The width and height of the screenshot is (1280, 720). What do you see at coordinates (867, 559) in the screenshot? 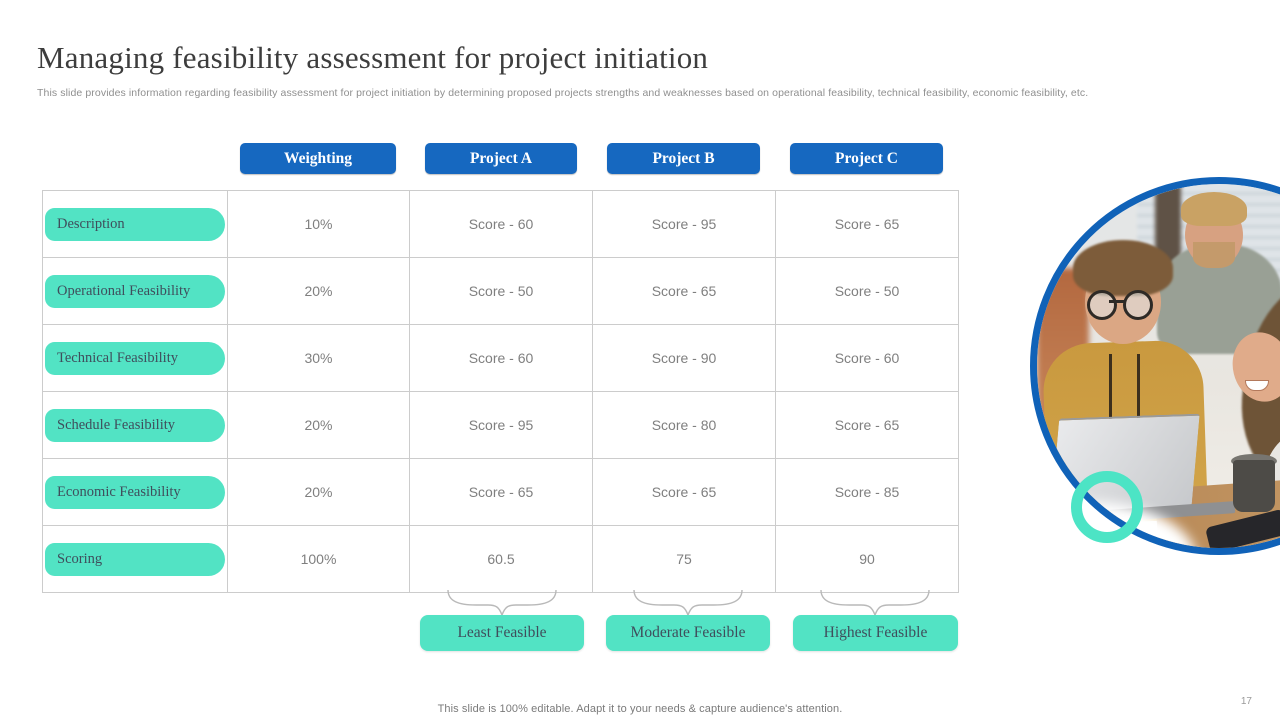
I see `table-cell: 90` at bounding box center [867, 559].